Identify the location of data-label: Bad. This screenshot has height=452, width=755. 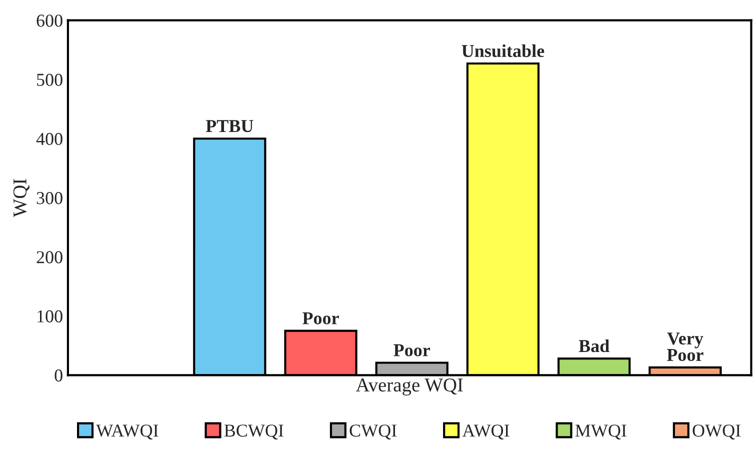
(594, 345).